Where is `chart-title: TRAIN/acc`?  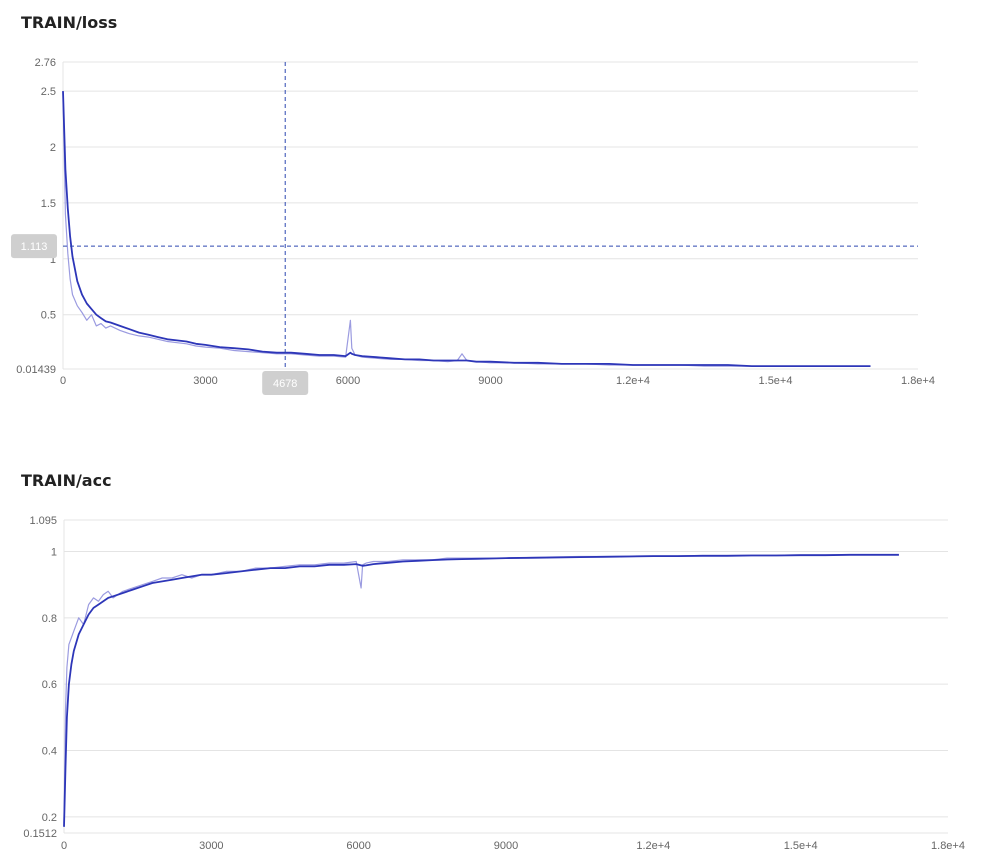 chart-title: TRAIN/acc is located at coordinates (66, 480).